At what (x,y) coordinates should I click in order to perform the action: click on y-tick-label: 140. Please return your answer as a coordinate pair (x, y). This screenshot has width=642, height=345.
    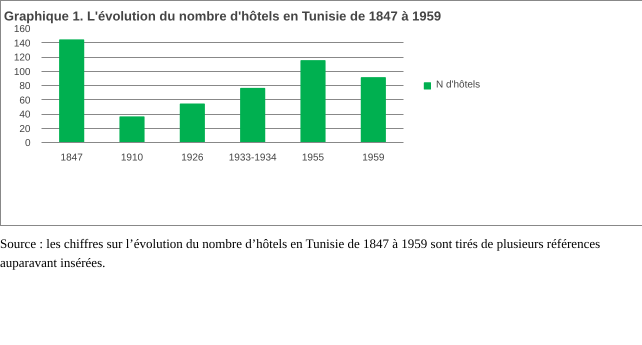
    Looking at the image, I should click on (22, 44).